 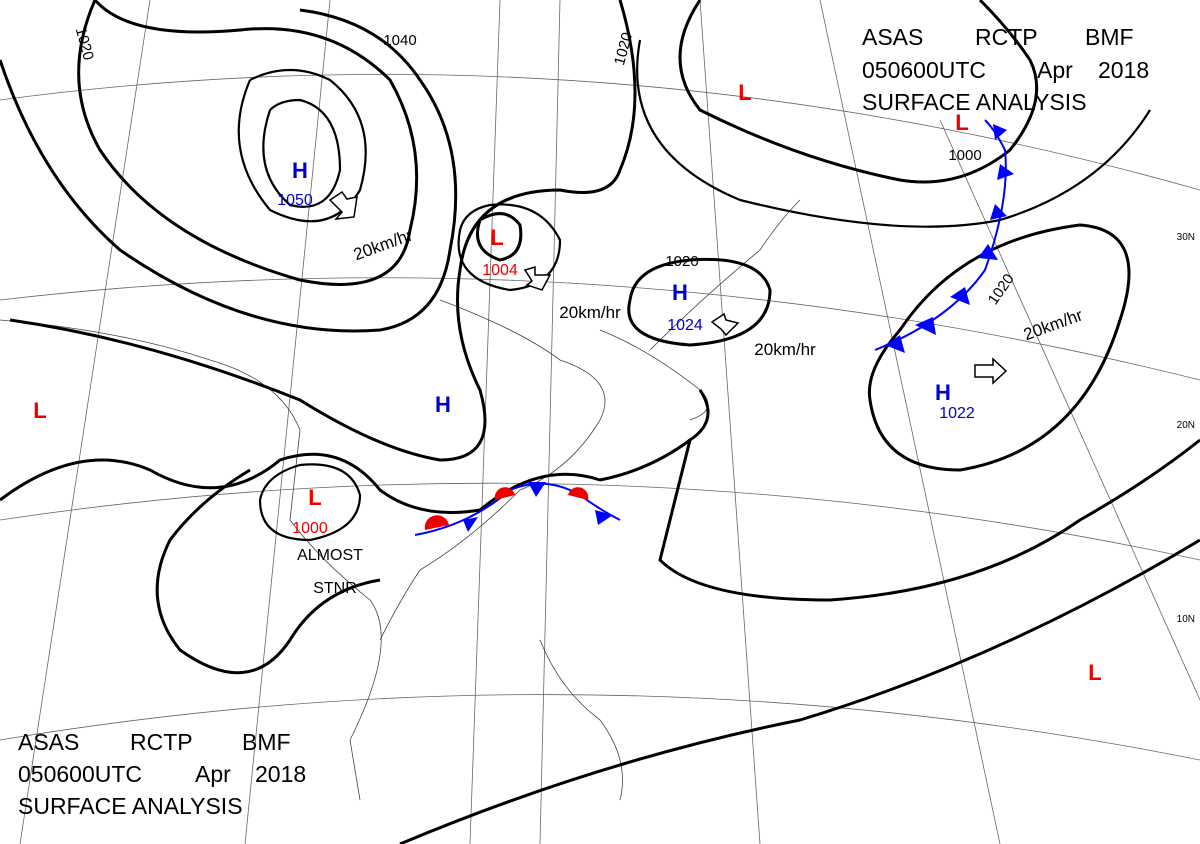 I want to click on isobar-label: 1020, so click(x=681, y=261).